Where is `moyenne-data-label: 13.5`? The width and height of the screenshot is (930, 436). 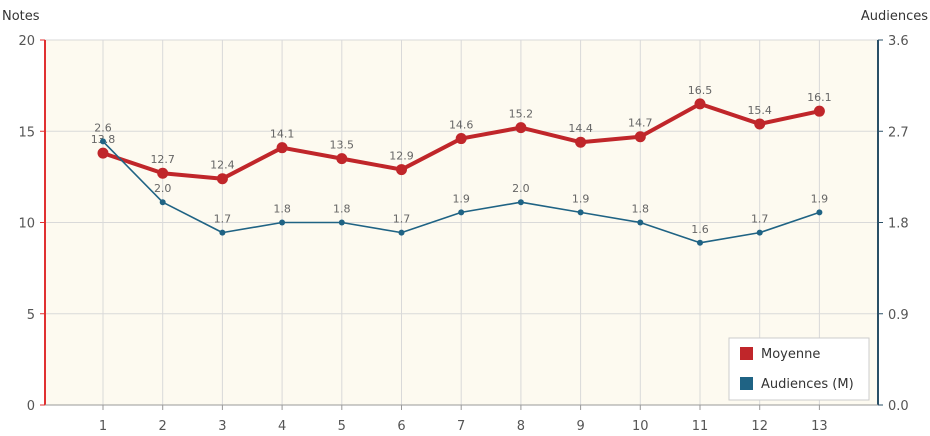
moyenne-data-label: 13.5 is located at coordinates (342, 145).